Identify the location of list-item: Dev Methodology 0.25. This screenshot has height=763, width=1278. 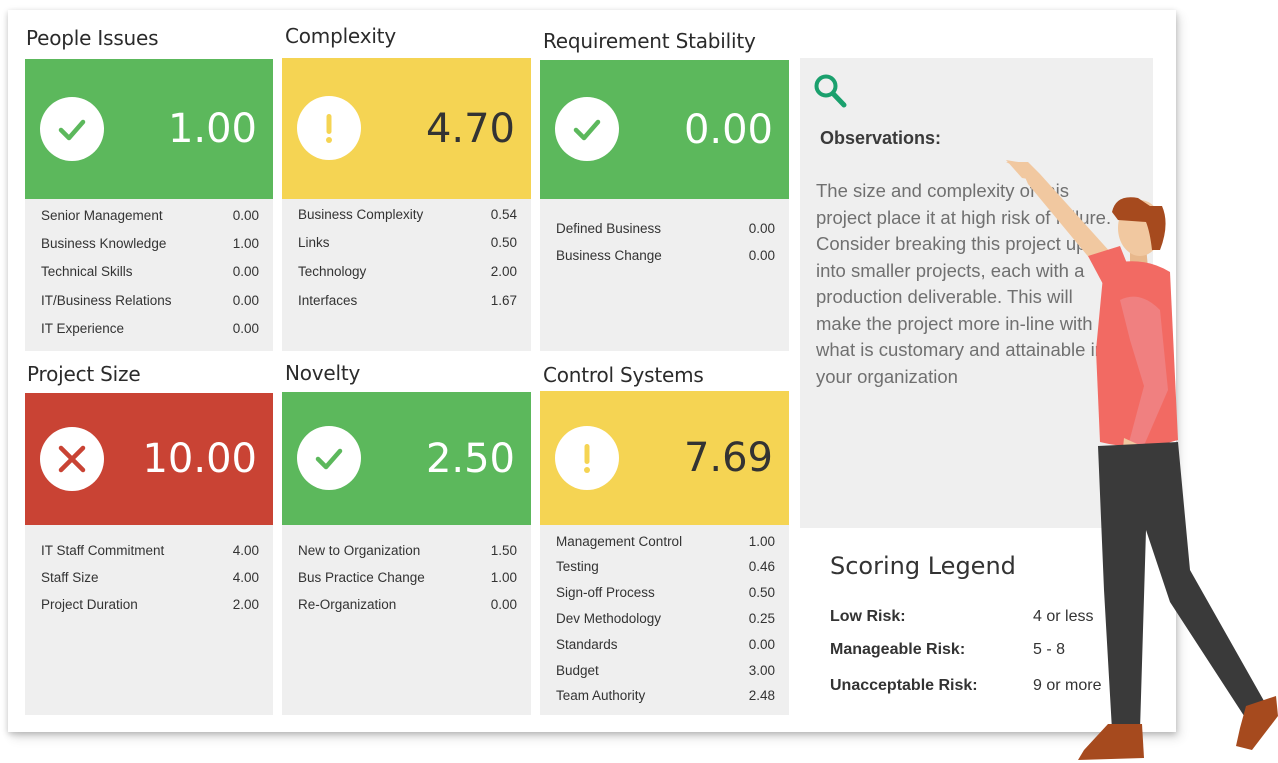
(665, 618).